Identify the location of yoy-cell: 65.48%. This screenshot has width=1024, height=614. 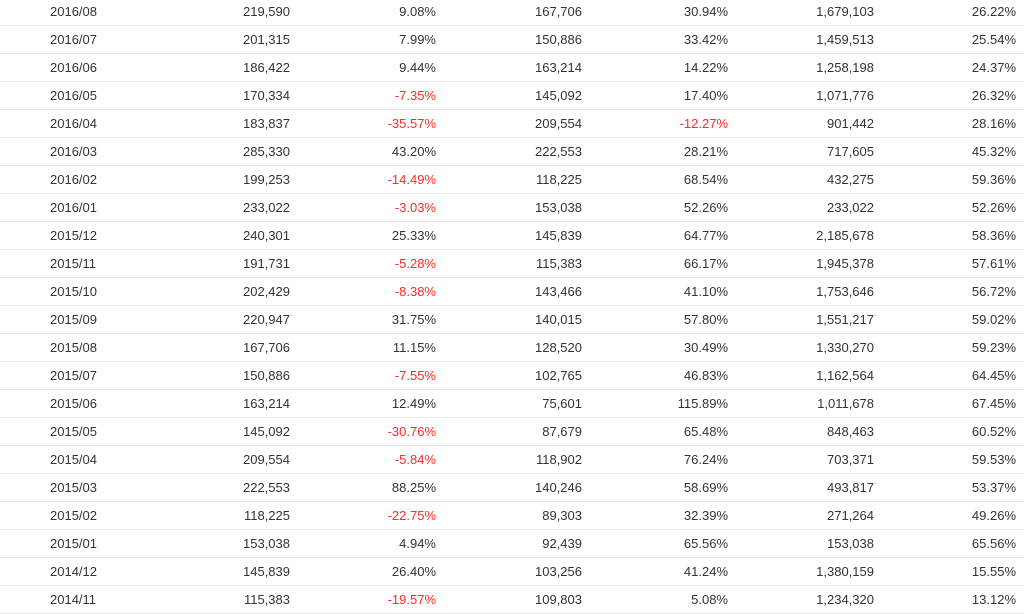
(705, 431).